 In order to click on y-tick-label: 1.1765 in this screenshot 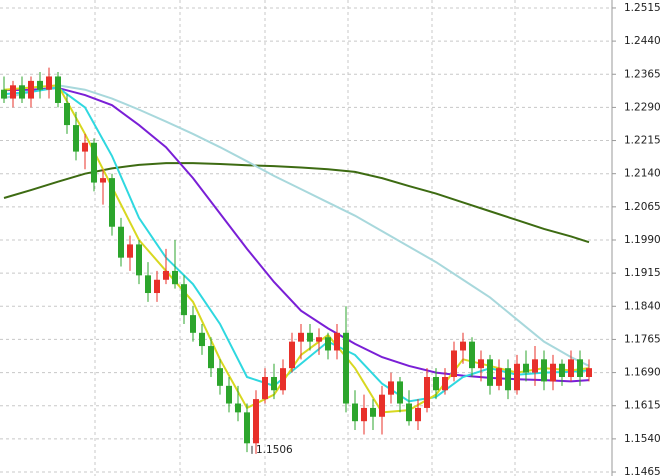, I will do `click(642, 339)`.